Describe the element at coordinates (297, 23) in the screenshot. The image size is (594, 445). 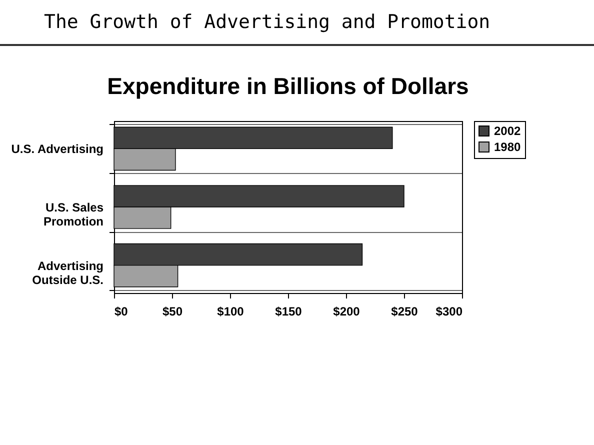
I see `chart-title: The Growth of Advertising and Promotion` at that location.